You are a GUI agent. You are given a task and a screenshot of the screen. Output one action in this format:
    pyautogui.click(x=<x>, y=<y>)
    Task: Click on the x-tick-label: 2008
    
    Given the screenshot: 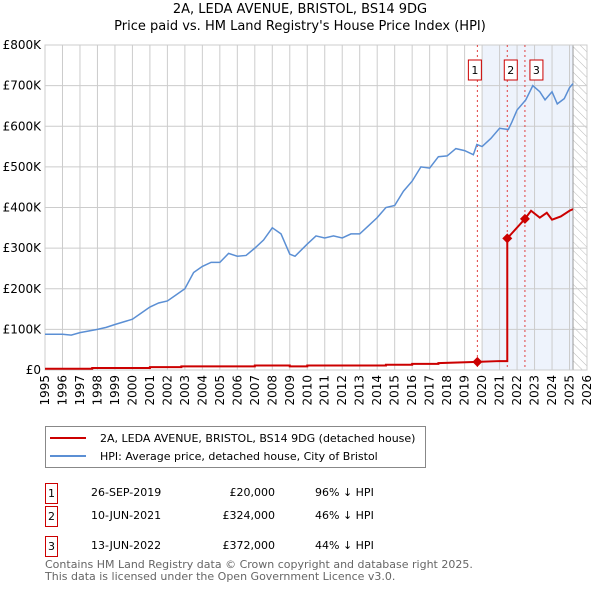 What is the action you would take?
    pyautogui.click(x=272, y=390)
    